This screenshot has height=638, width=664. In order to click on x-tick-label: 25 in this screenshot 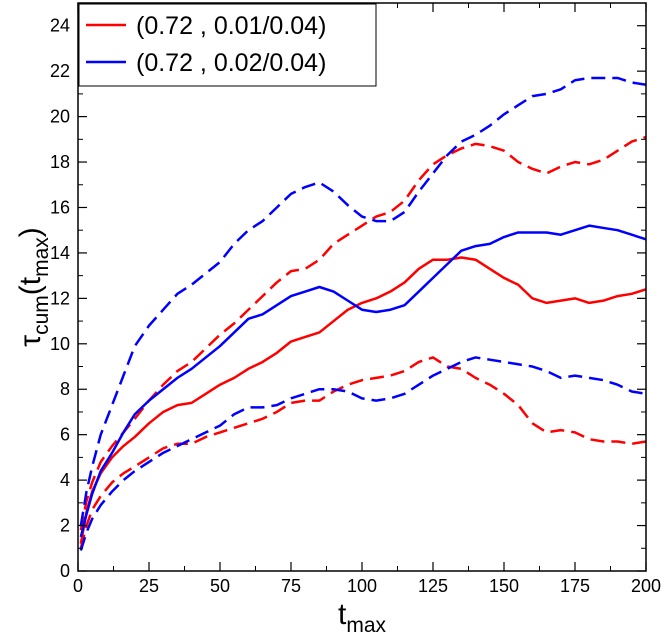, I will do `click(149, 586)`.